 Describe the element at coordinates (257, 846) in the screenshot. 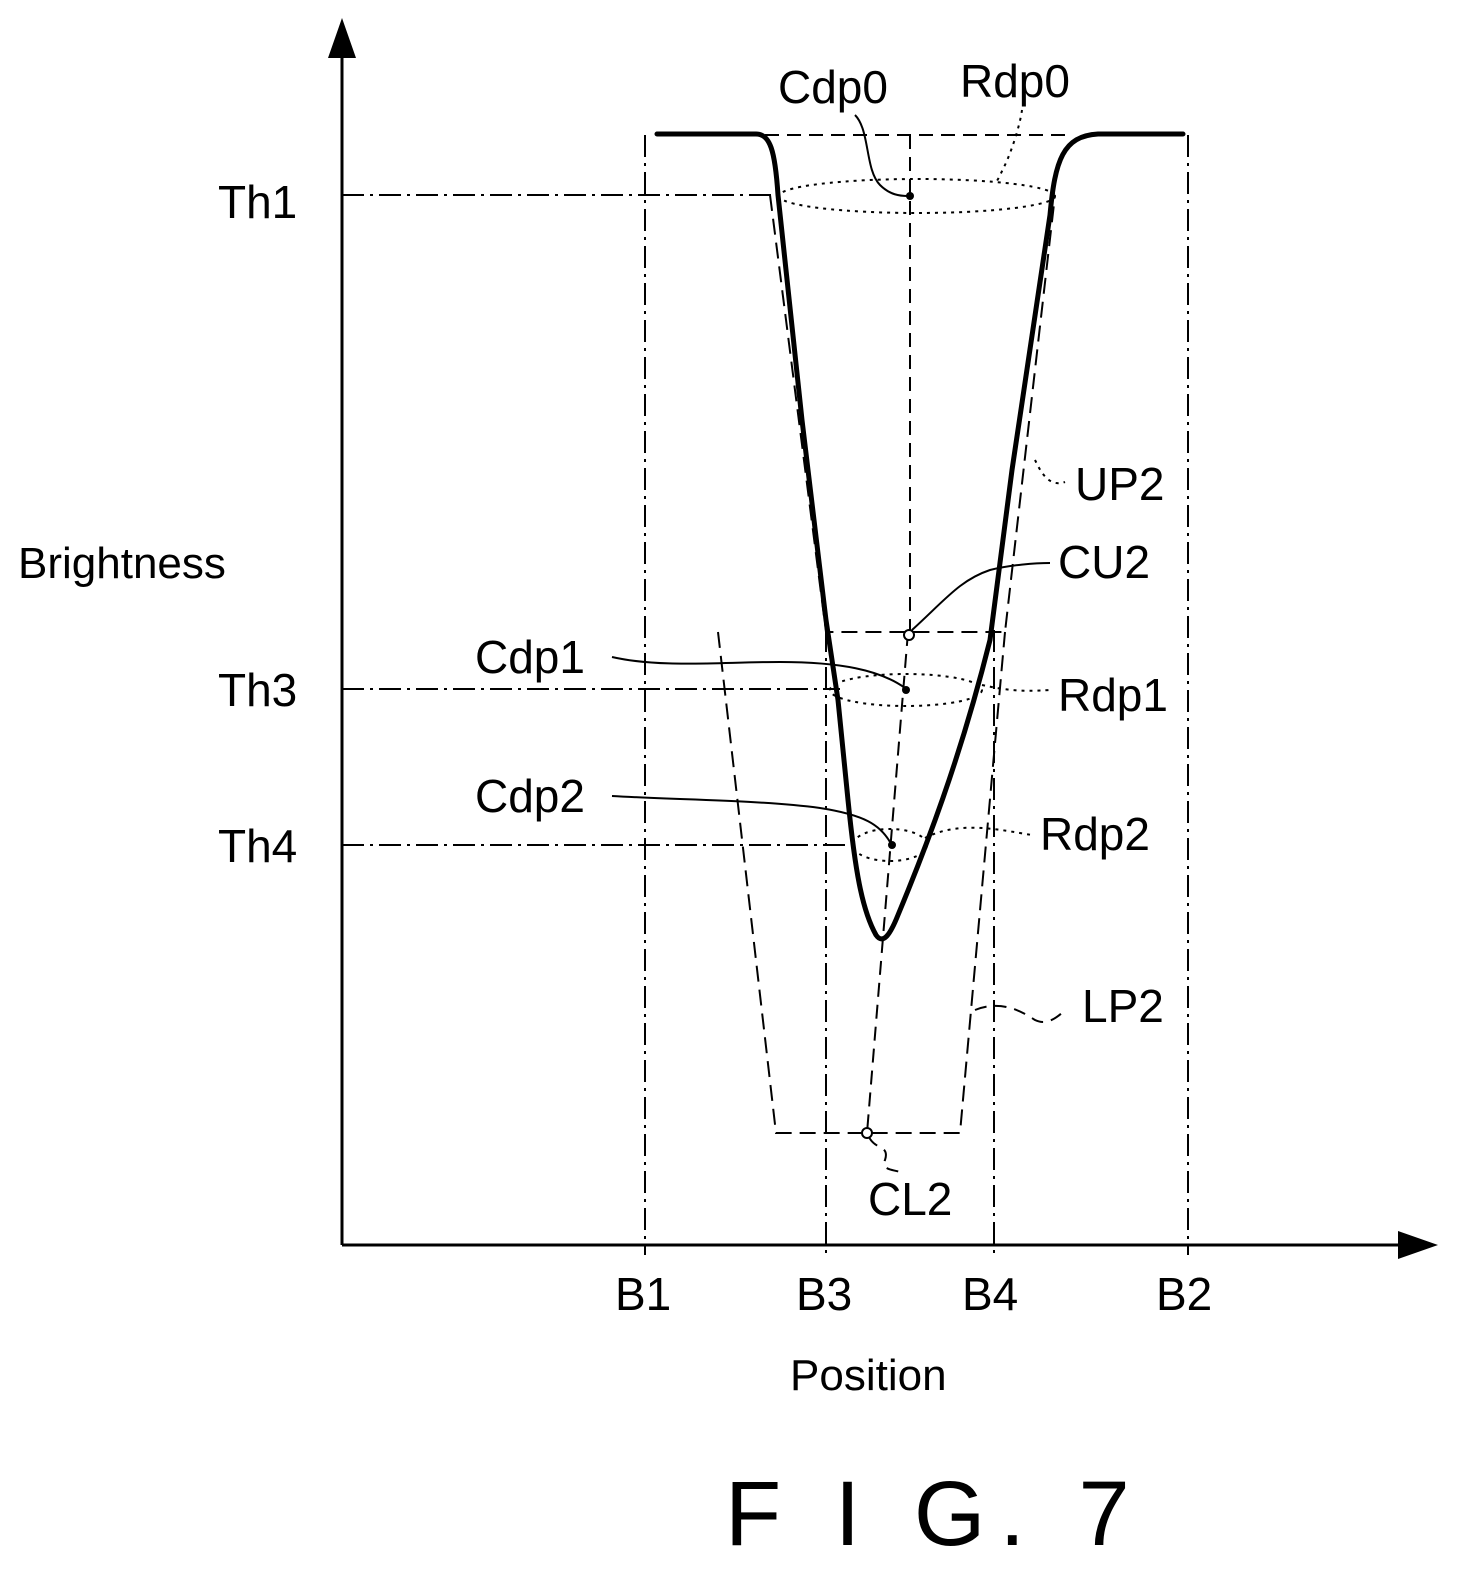

I see `y-tick-th4: Th4` at that location.